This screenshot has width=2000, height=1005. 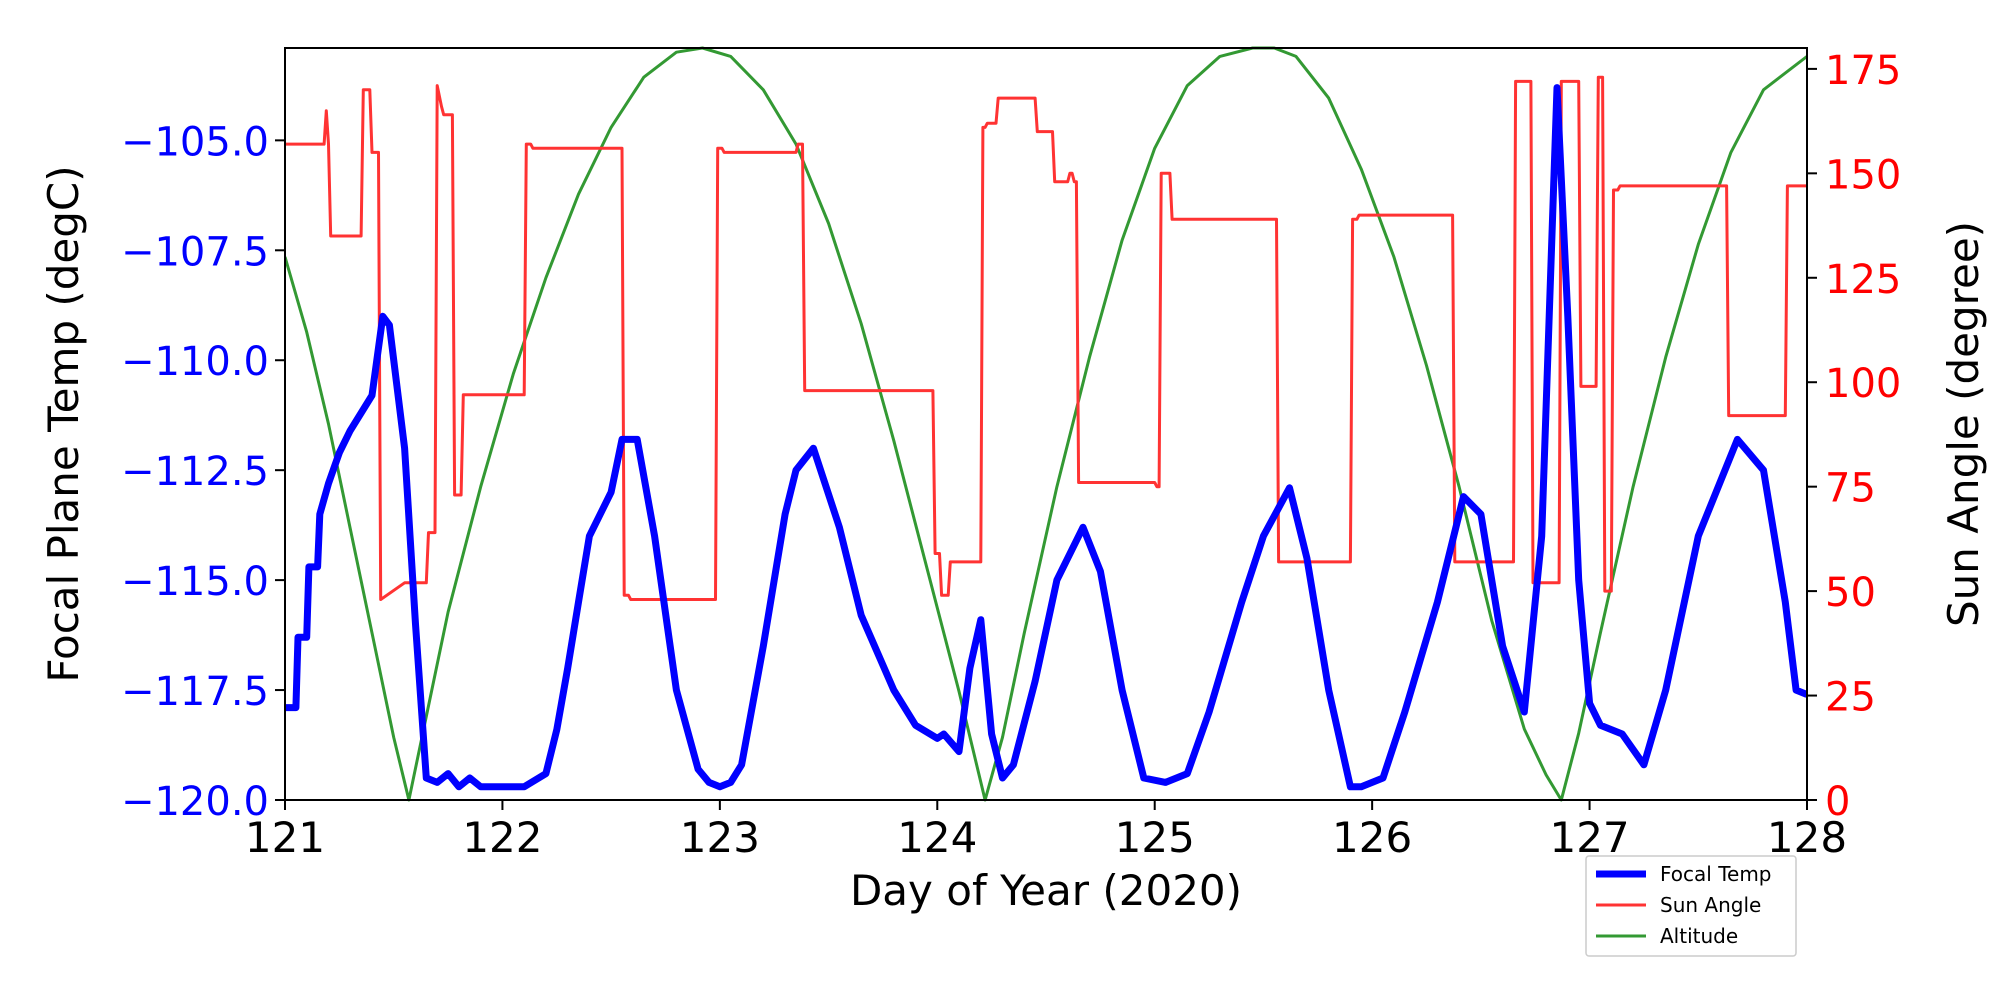 I want to click on y-left-tick-label: −117.5, so click(x=195, y=692).